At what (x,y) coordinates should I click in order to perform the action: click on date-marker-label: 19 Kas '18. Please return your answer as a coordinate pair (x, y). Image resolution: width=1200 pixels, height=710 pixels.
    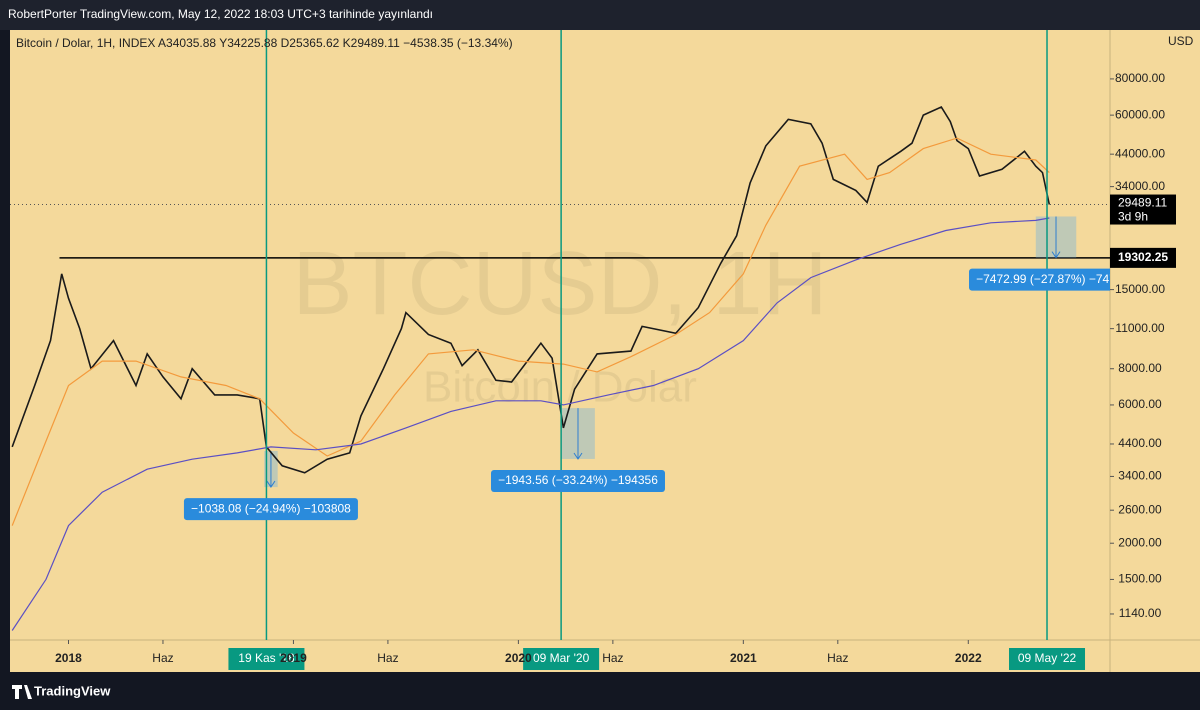
    Looking at the image, I should click on (266, 658).